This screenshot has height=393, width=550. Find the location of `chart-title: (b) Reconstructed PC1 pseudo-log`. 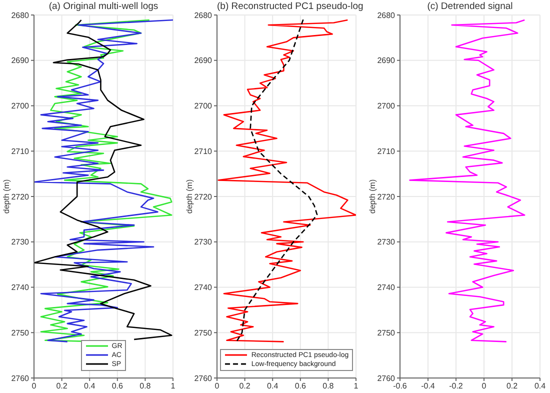

chart-title: (b) Reconstructed PC1 pseudo-log is located at coordinates (290, 6).